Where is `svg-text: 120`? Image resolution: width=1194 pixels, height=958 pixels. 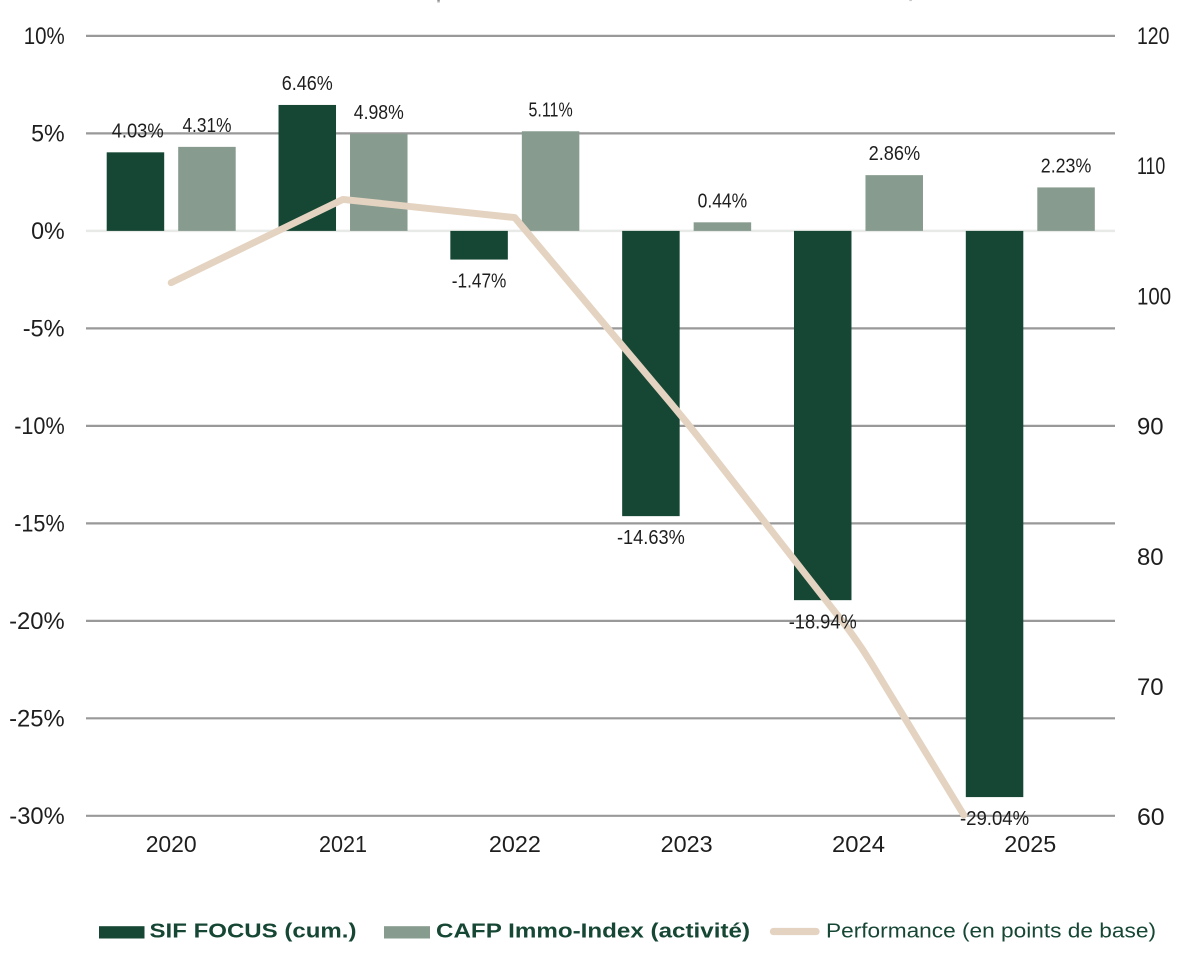
svg-text: 120 is located at coordinates (1153, 36).